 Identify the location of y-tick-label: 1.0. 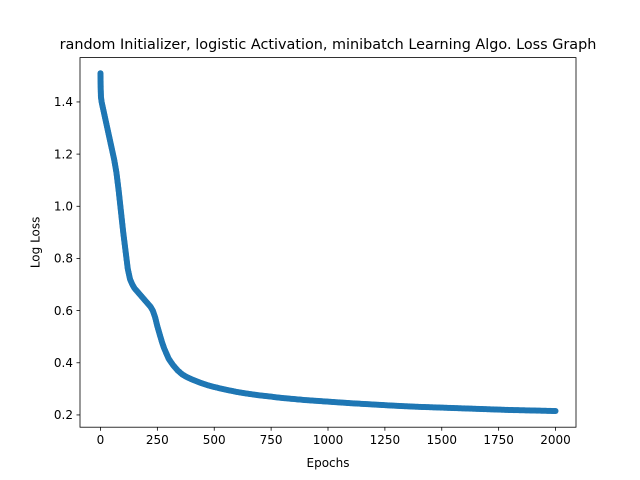
(63, 207).